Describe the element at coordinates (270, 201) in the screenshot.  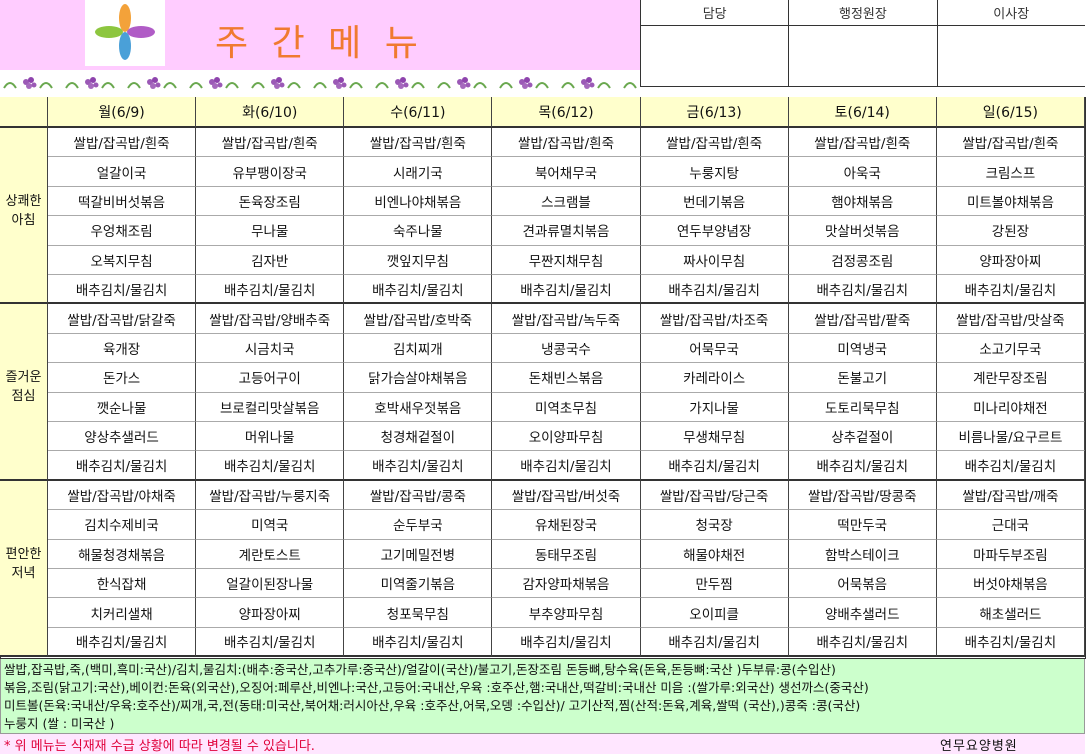
I see `menu-item: 돈육장조림` at that location.